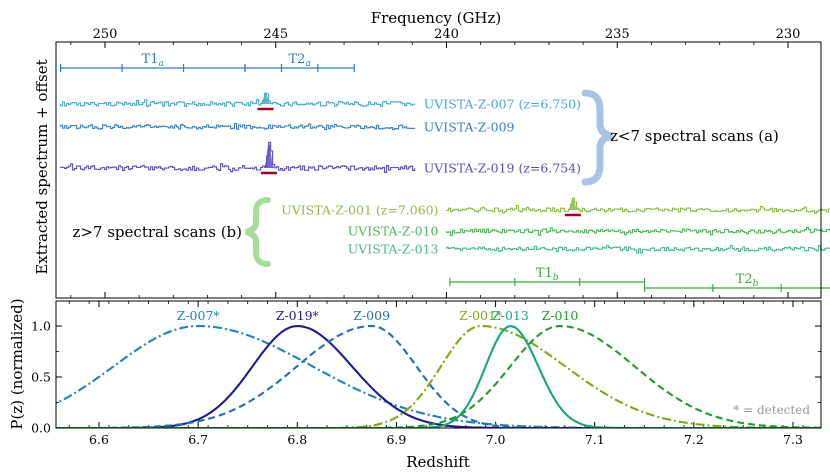  What do you see at coordinates (747, 280) in the screenshot?
I see `tuning-label: T2b` at bounding box center [747, 280].